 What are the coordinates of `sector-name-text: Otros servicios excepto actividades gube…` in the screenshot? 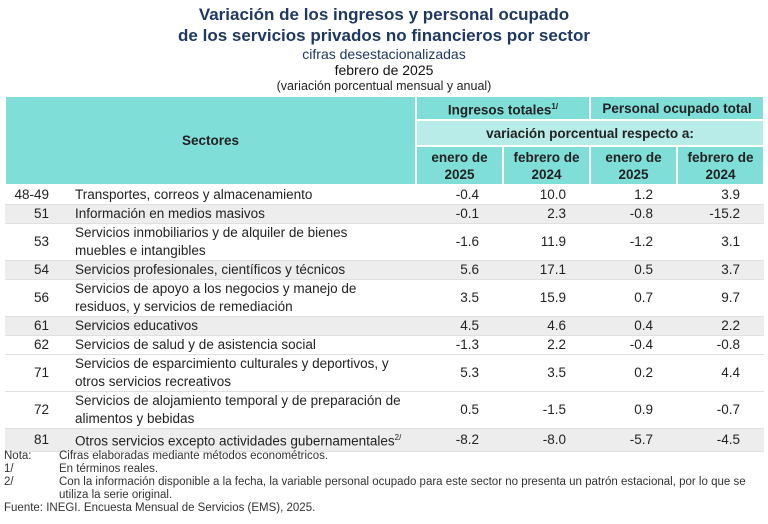 It's located at (235, 441).